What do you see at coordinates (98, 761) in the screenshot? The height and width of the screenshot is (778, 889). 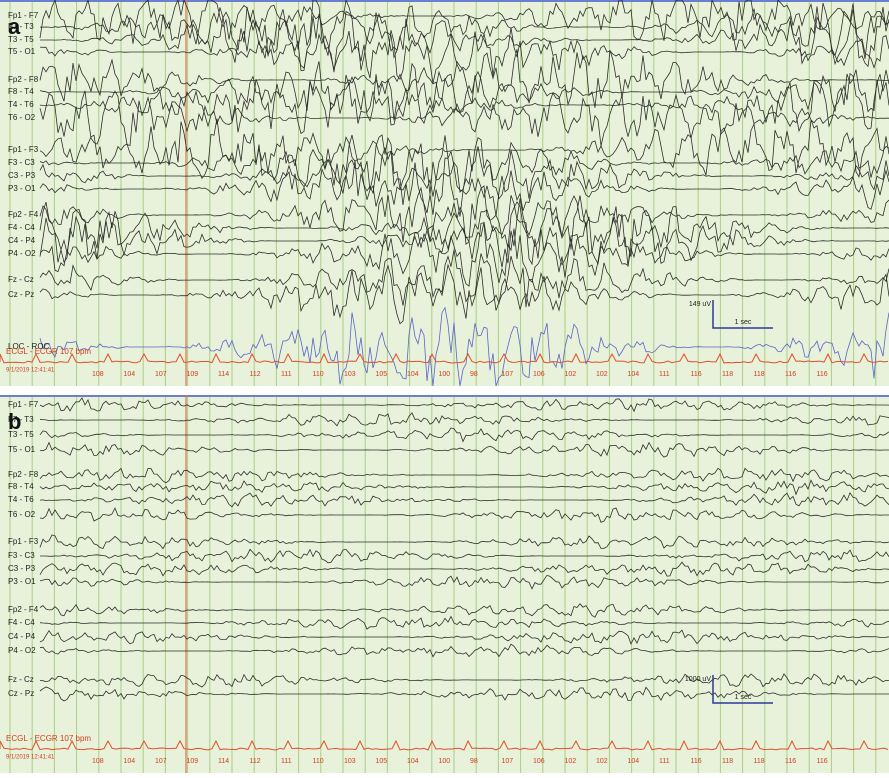 I see `heart-rate: 108` at bounding box center [98, 761].